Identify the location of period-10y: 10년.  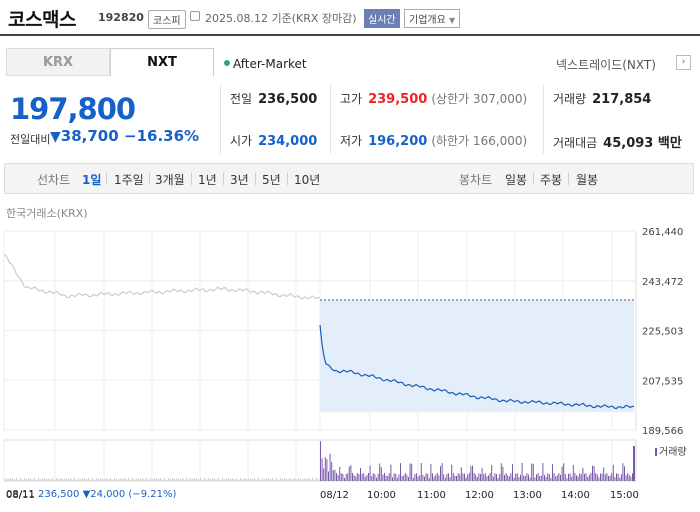
(307, 180).